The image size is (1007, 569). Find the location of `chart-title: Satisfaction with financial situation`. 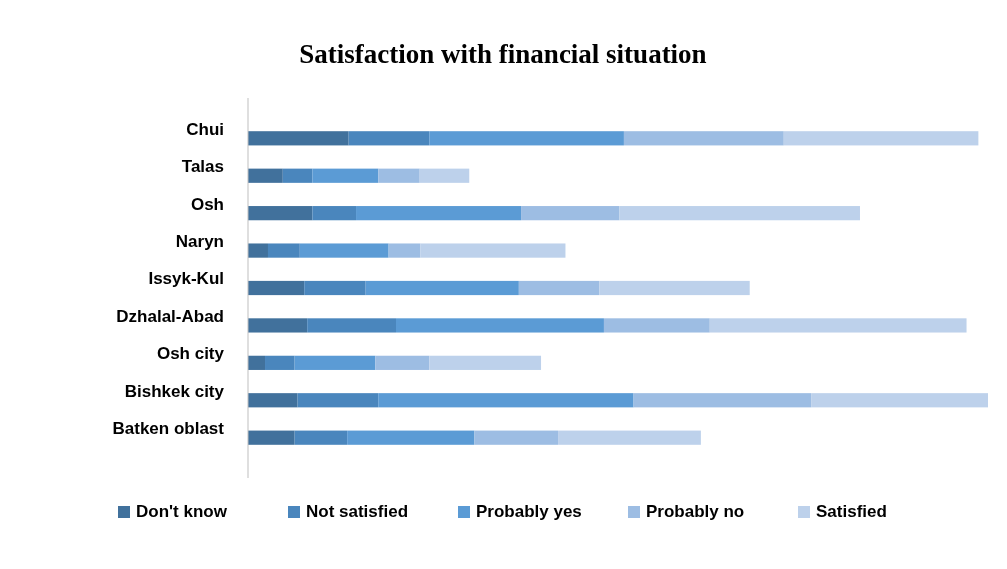

chart-title: Satisfaction with financial situation is located at coordinates (503, 54).